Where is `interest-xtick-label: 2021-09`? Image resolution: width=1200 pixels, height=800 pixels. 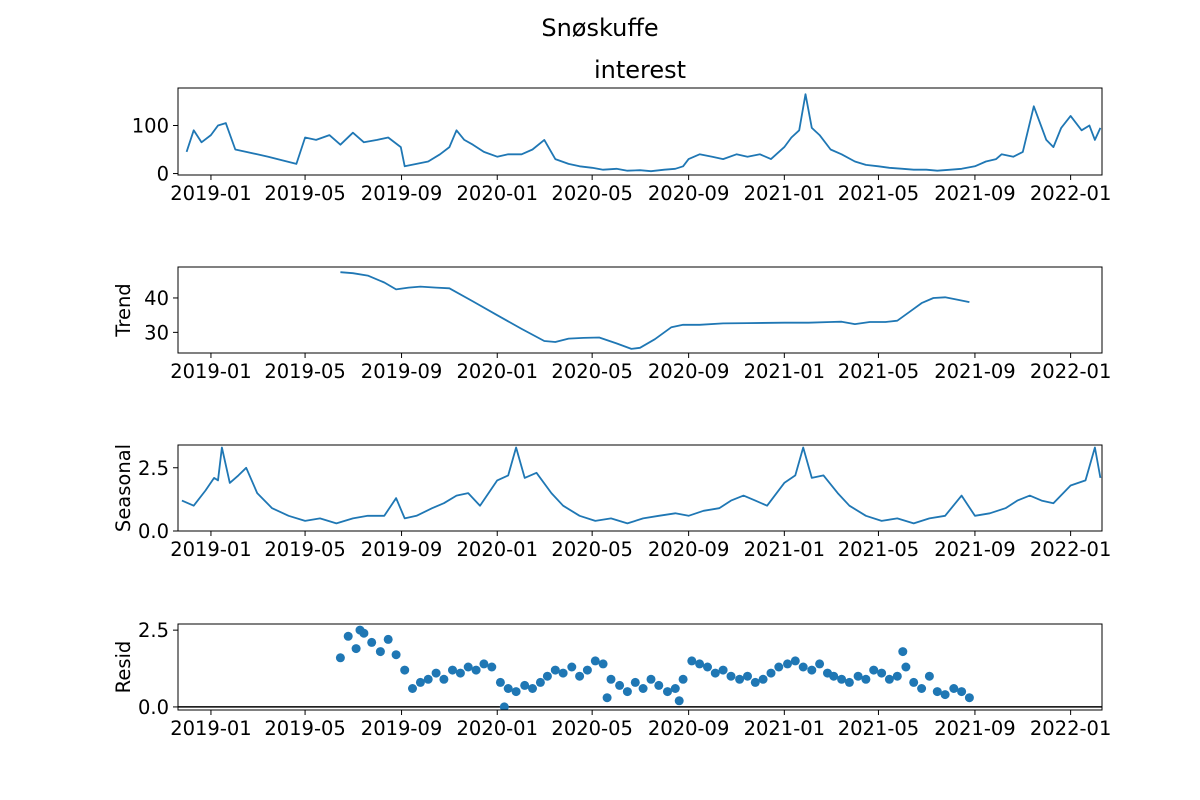
interest-xtick-label: 2021-09 is located at coordinates (974, 193).